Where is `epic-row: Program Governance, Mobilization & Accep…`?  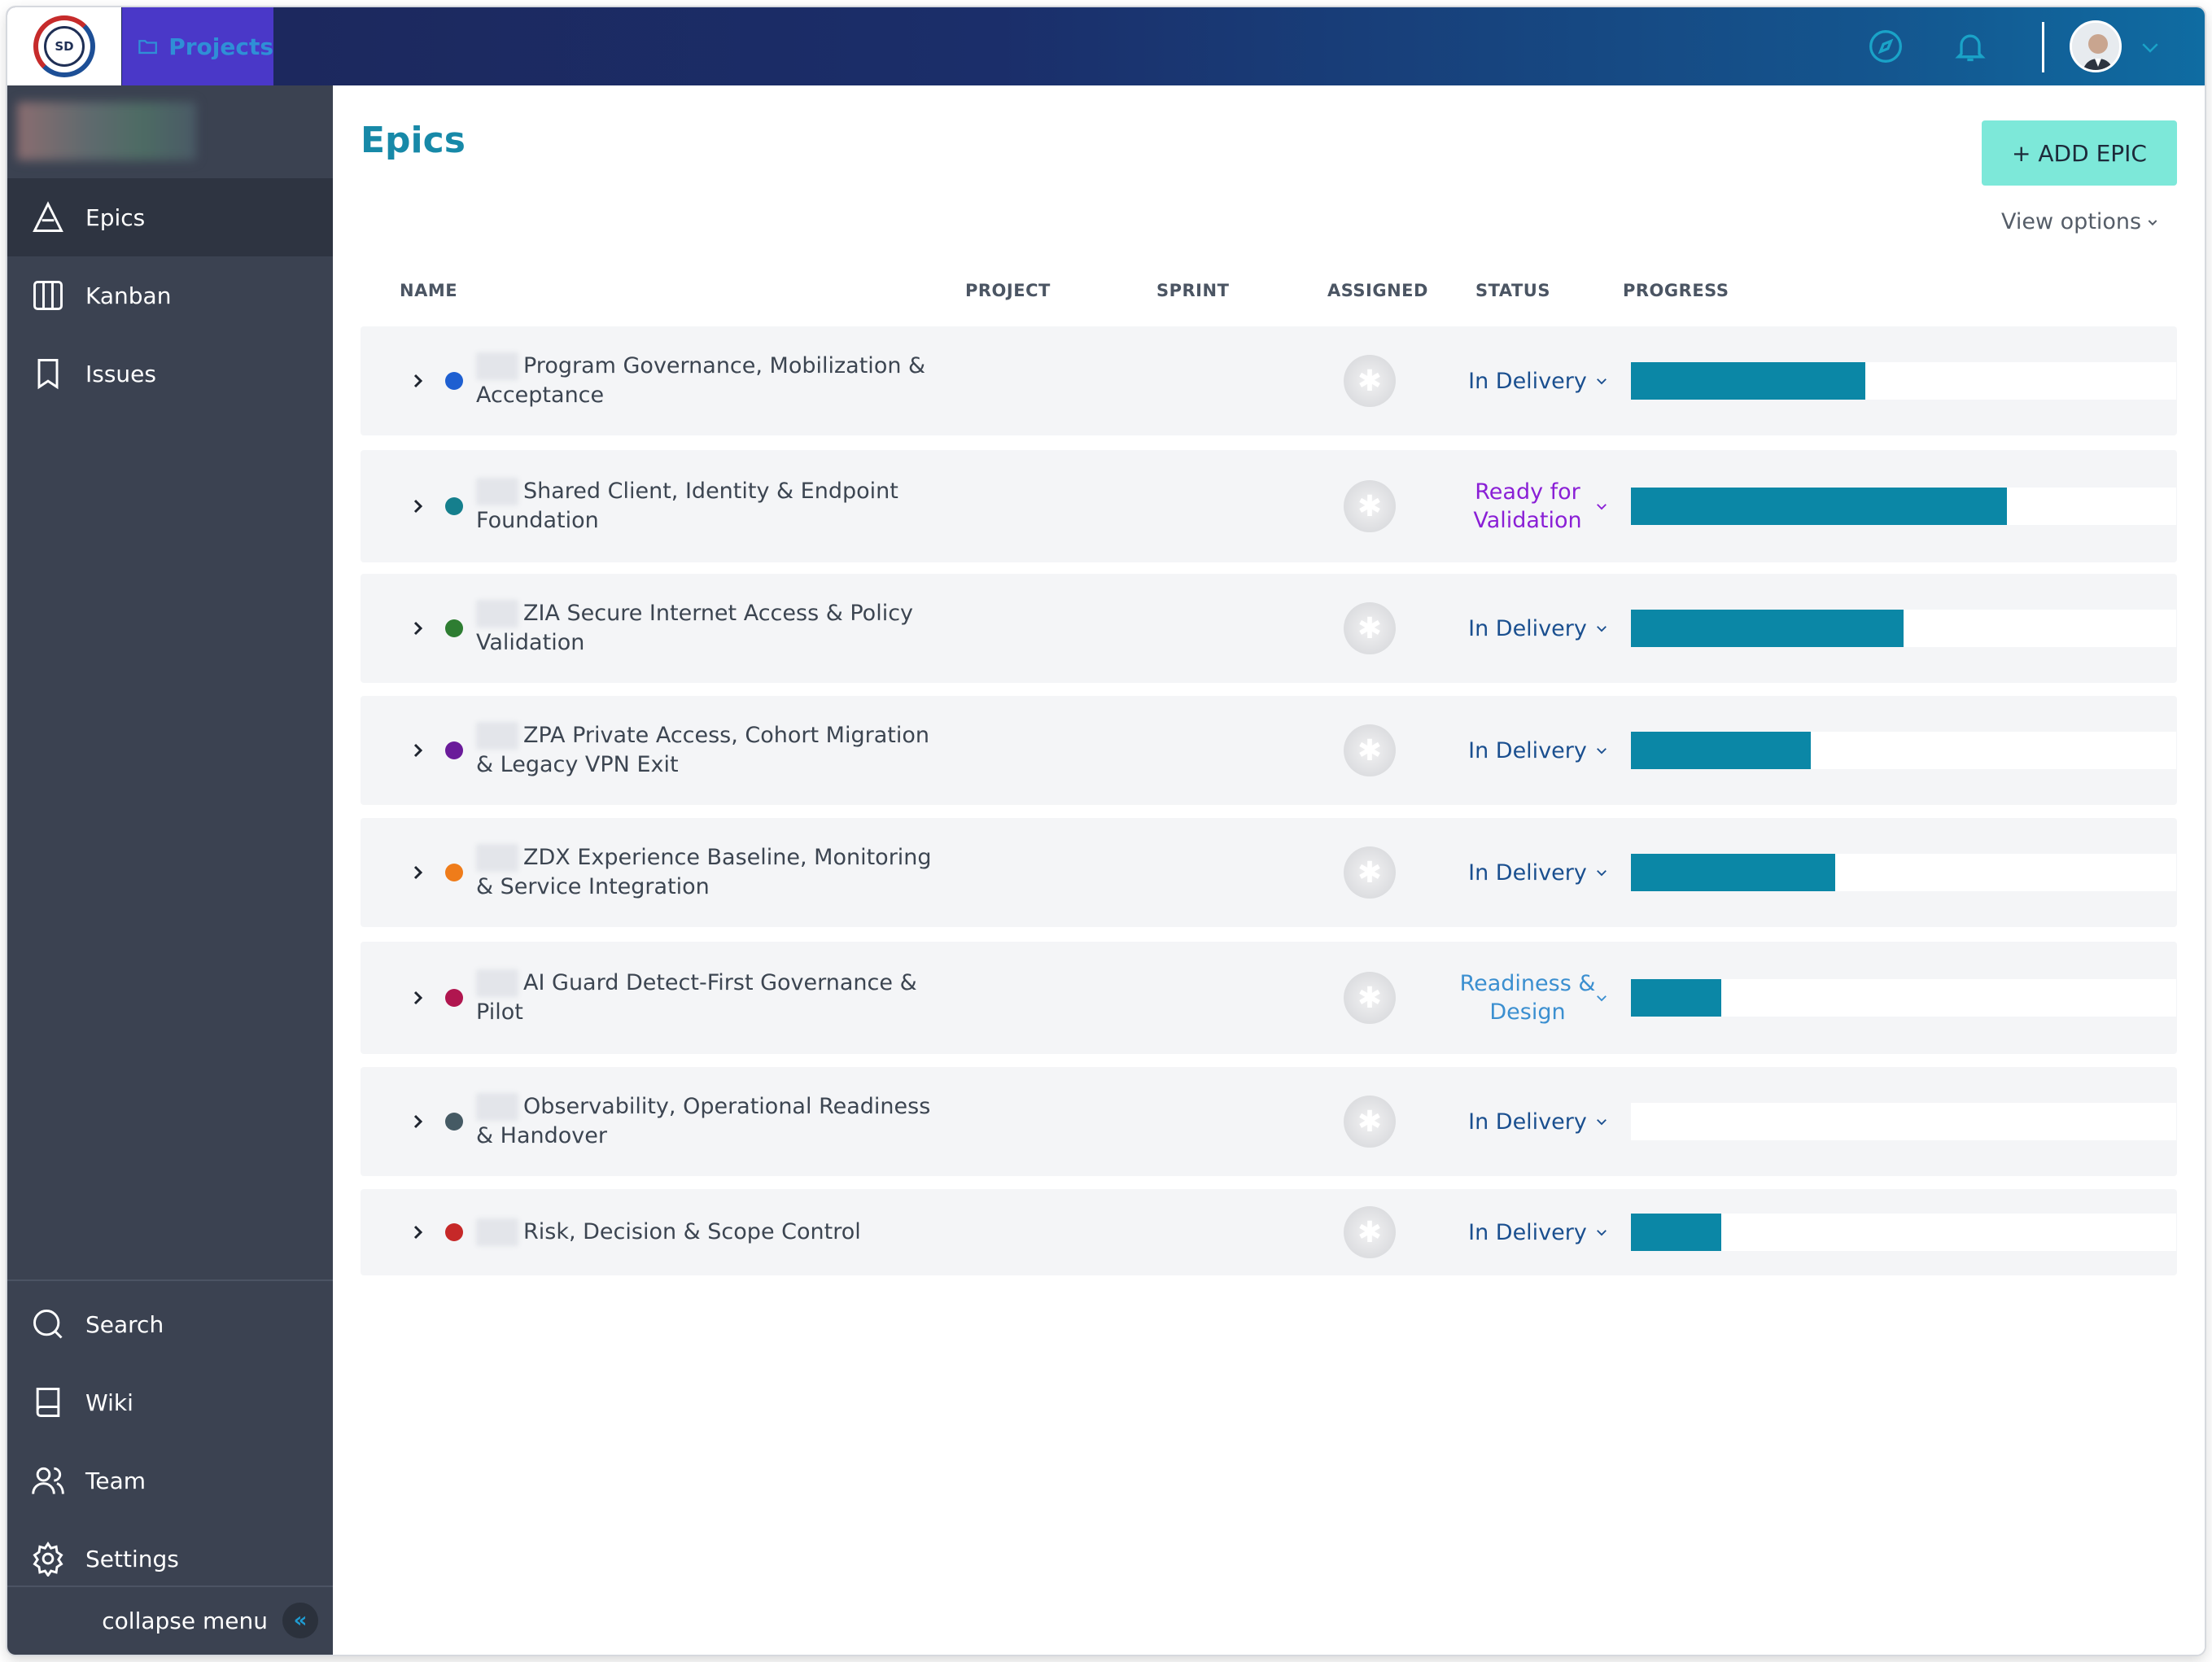 epic-row: Program Governance, Mobilization & Accep… is located at coordinates (1269, 380).